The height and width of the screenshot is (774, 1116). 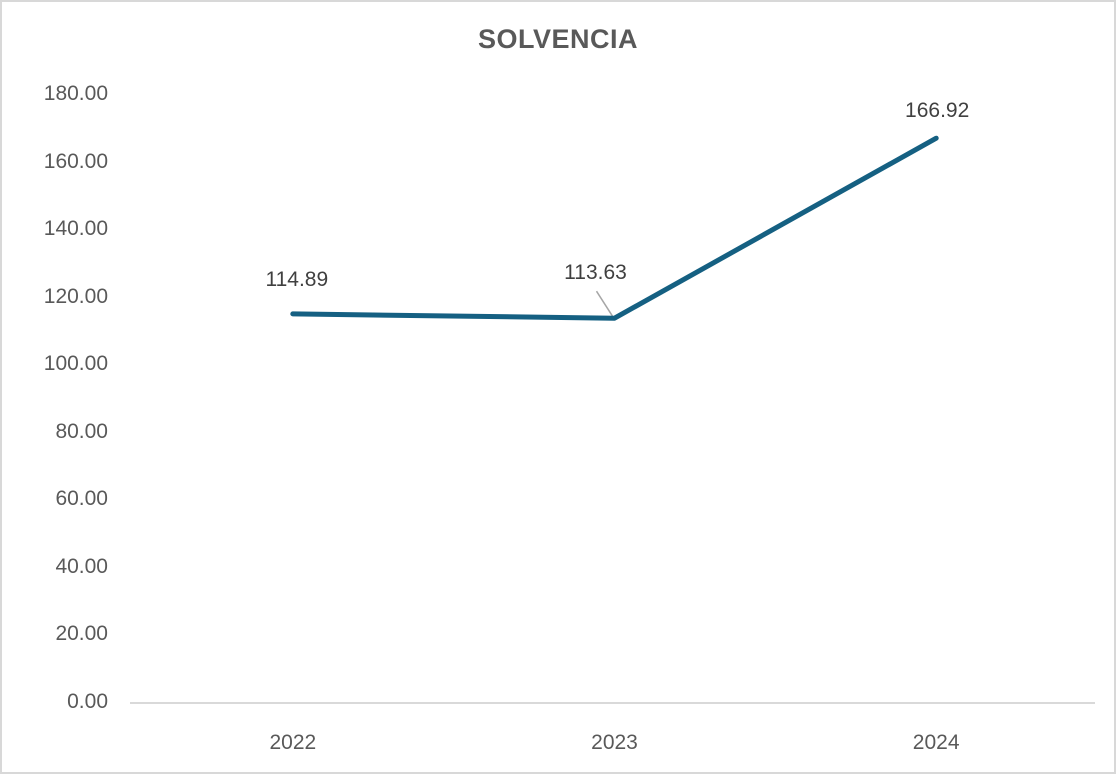 I want to click on data-label: 166.92, so click(x=937, y=111).